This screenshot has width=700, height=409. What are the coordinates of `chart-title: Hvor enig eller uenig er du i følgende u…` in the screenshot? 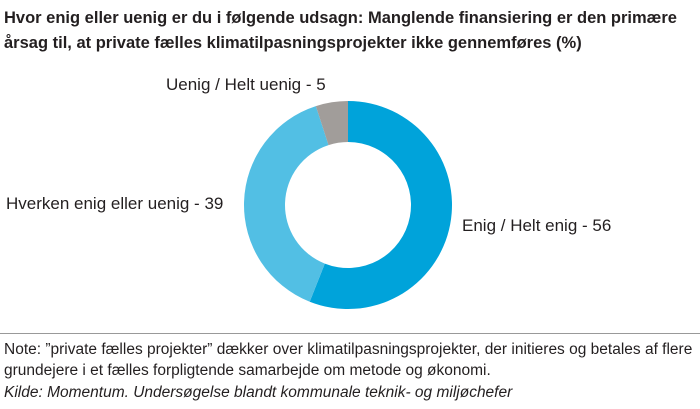 It's located at (340, 30).